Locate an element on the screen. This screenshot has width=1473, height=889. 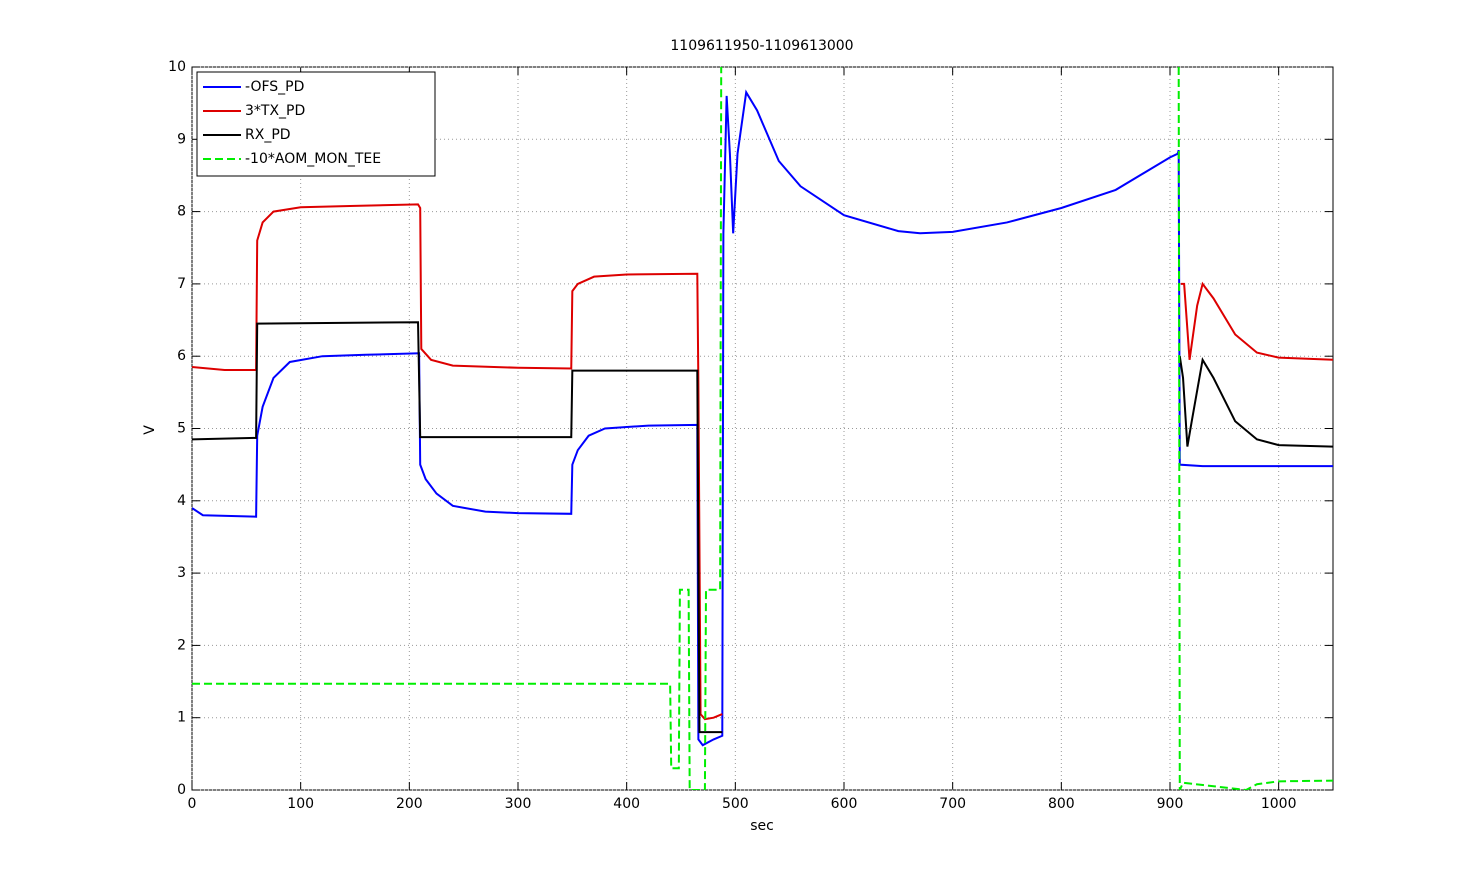
y-tick-label: 6 is located at coordinates (181, 356).